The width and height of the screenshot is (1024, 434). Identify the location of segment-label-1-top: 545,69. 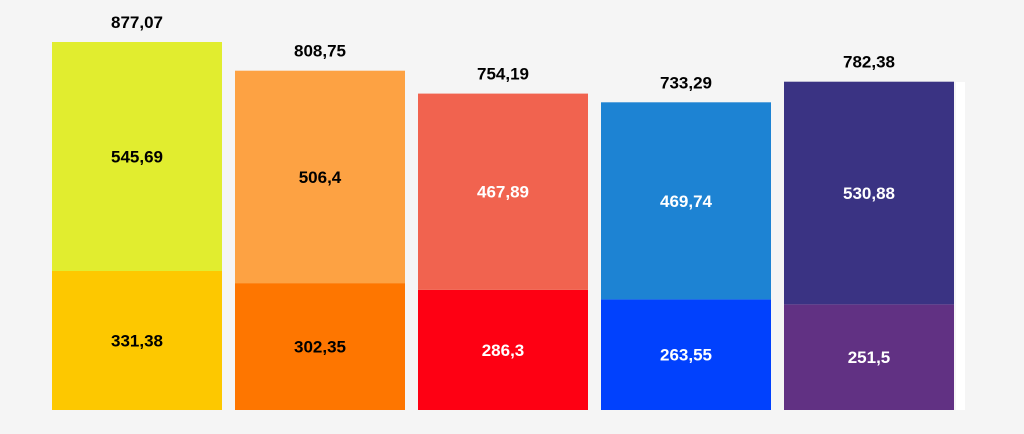
(137, 157).